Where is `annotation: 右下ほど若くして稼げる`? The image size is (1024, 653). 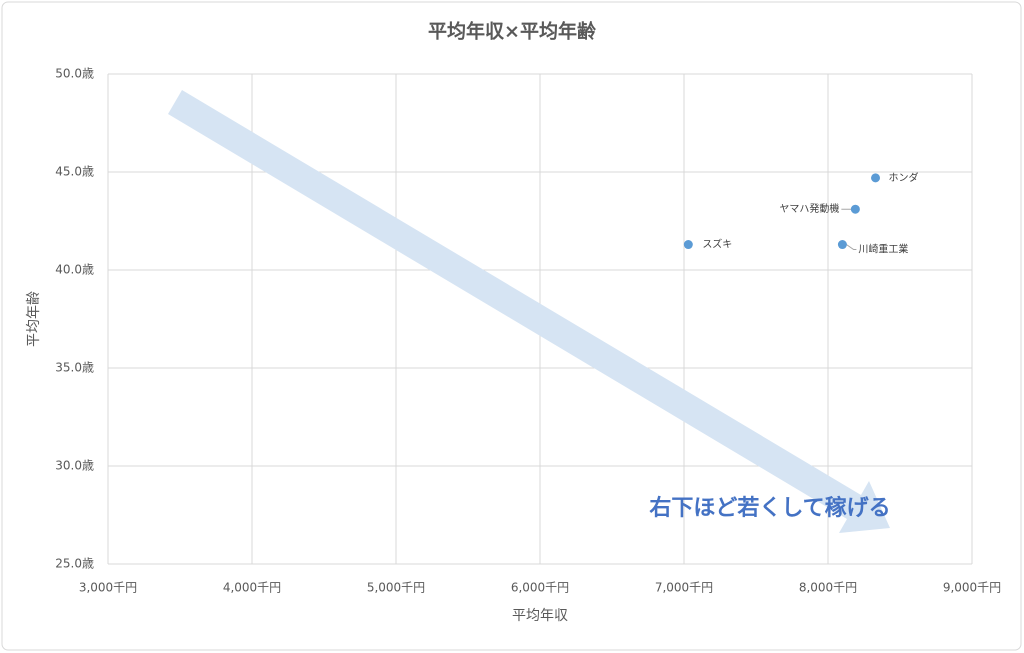
annotation: 右下ほど若くして稼げる is located at coordinates (769, 508).